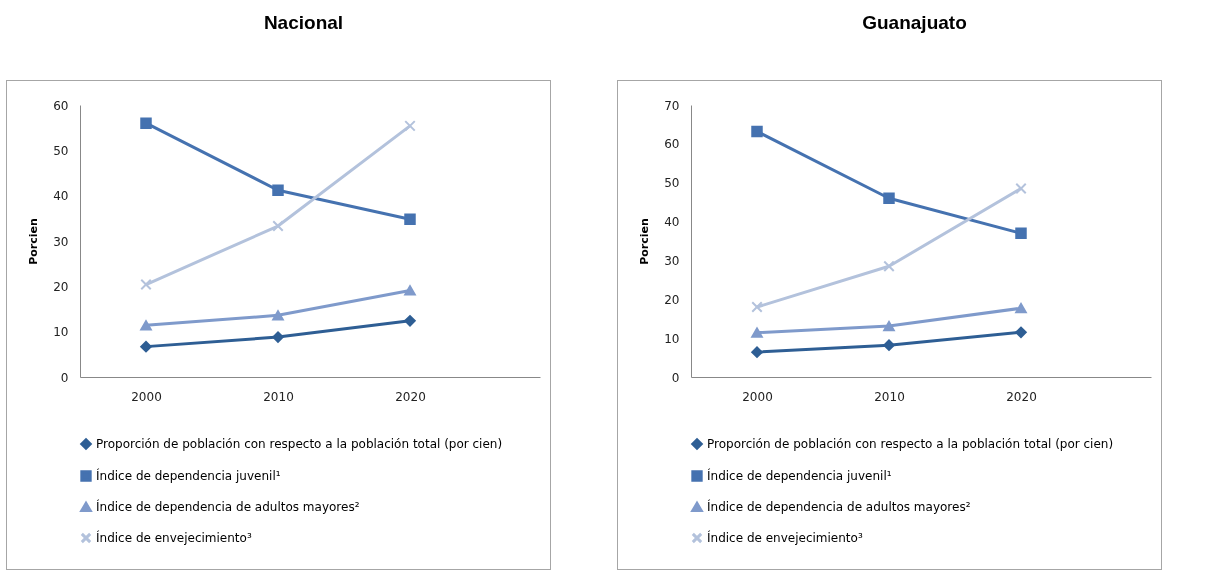 This screenshot has height=570, width=1218. What do you see at coordinates (914, 23) in the screenshot?
I see `chart-title: Guanajuato` at bounding box center [914, 23].